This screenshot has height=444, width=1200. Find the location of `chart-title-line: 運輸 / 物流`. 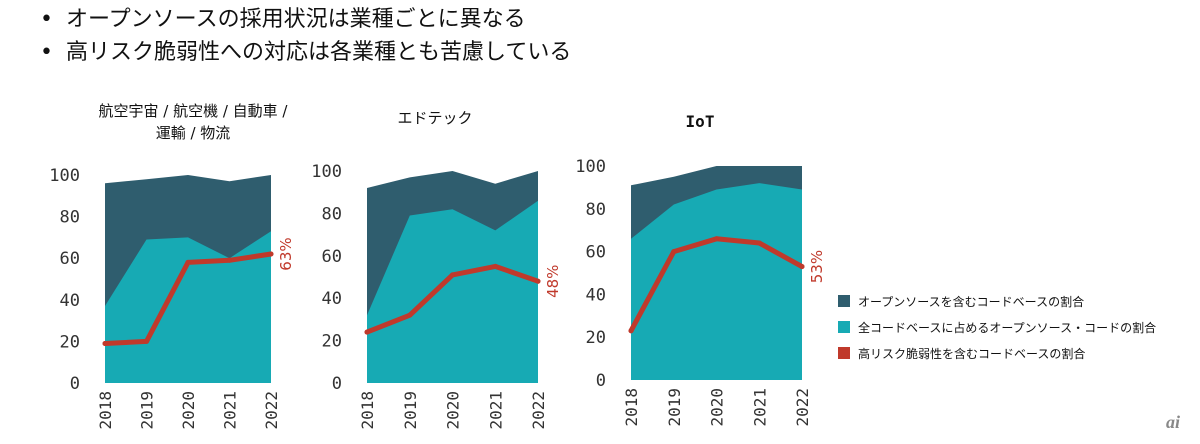

chart-title-line: 運輸 / 物流 is located at coordinates (193, 133).